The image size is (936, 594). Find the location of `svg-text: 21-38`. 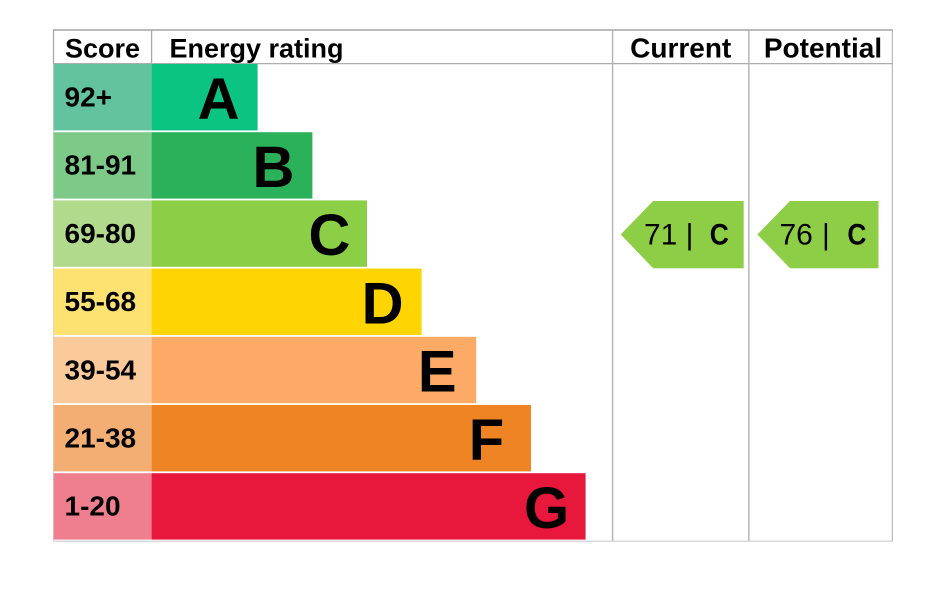

svg-text: 21-38 is located at coordinates (101, 438).